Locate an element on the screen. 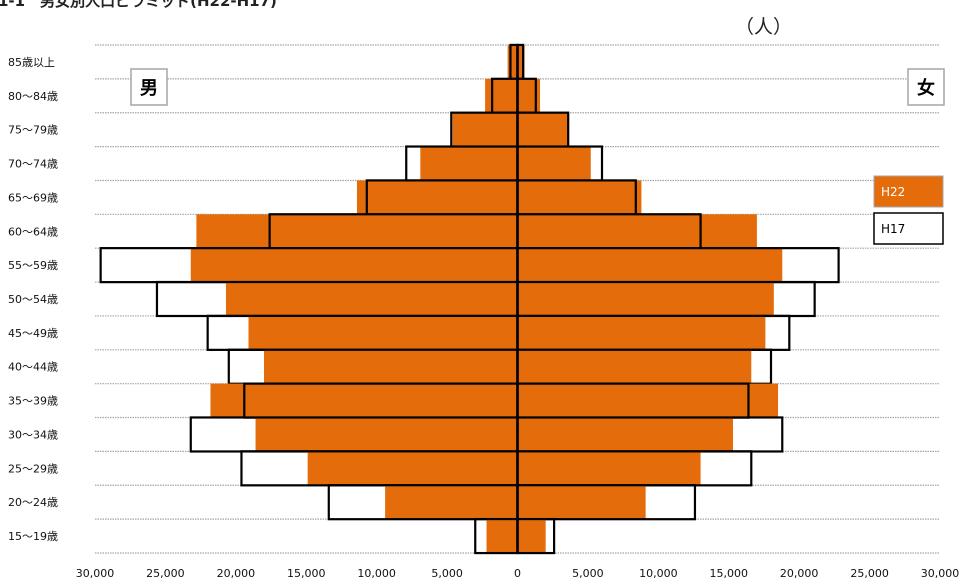  category-label: 15〜19歳 is located at coordinates (33, 536).